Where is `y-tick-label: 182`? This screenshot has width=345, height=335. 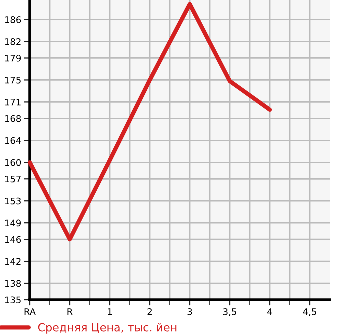 y-tick-label: 182 is located at coordinates (13, 42).